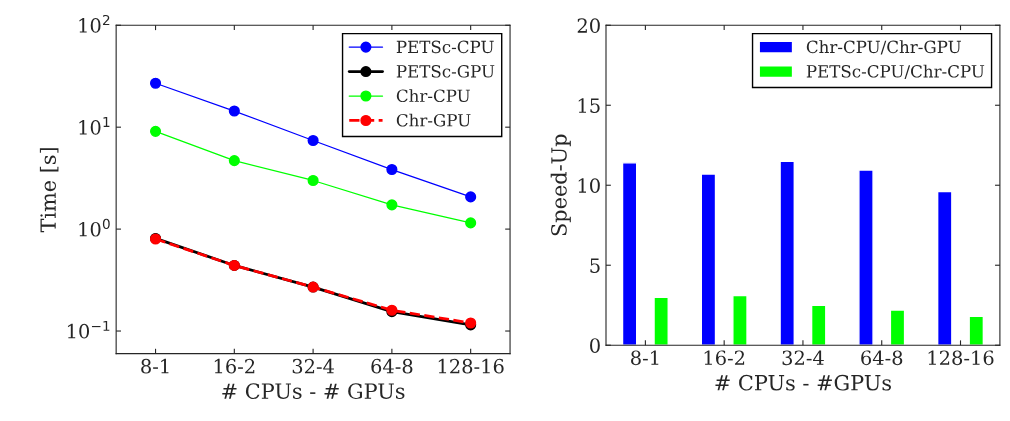 The image size is (1010, 421). Describe the element at coordinates (595, 265) in the screenshot. I see `y-tick-label: 5` at that location.